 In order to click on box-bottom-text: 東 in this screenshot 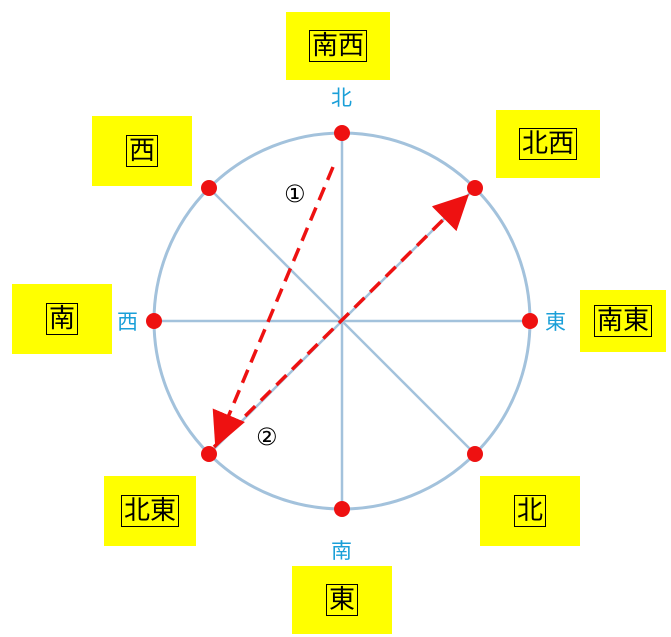, I will do `click(341, 600)`.